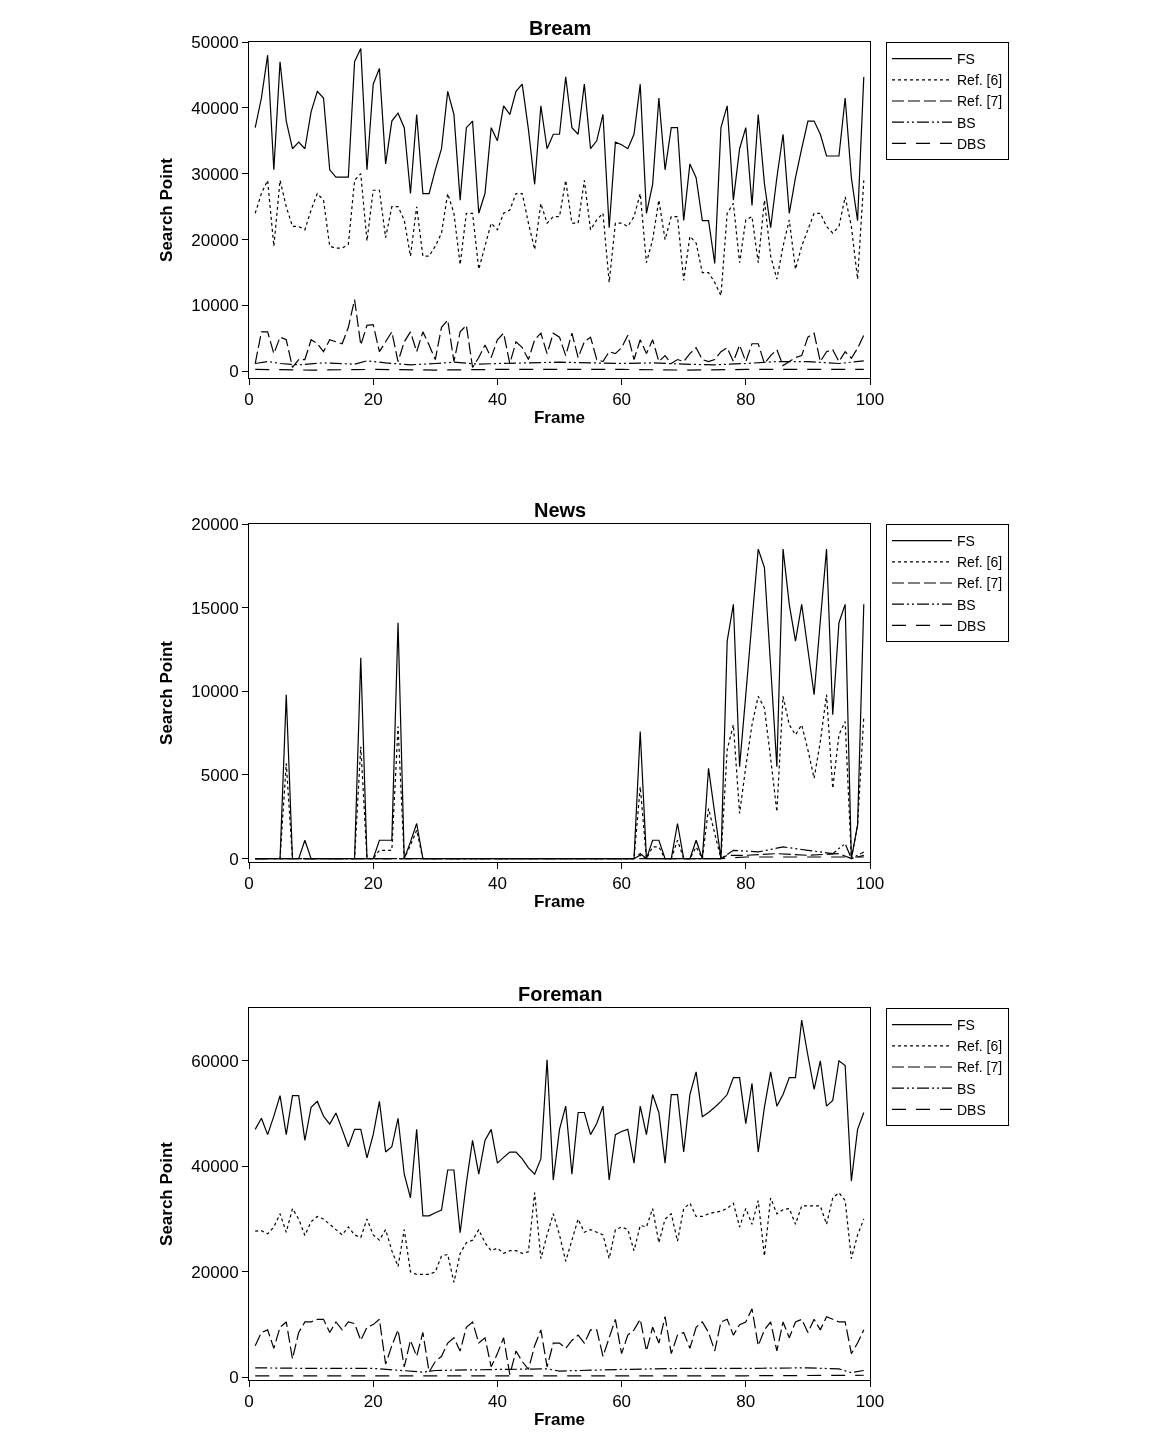 The image size is (1149, 1443). I want to click on y-tick-label: 50000, so click(215, 42).